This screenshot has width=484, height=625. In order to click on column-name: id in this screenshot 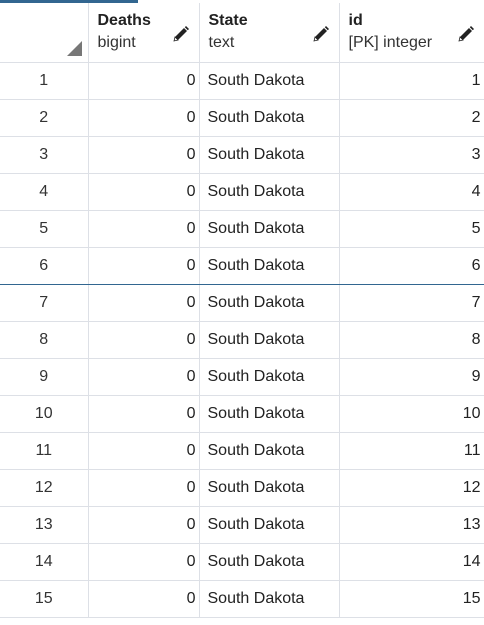, I will do `click(355, 20)`.